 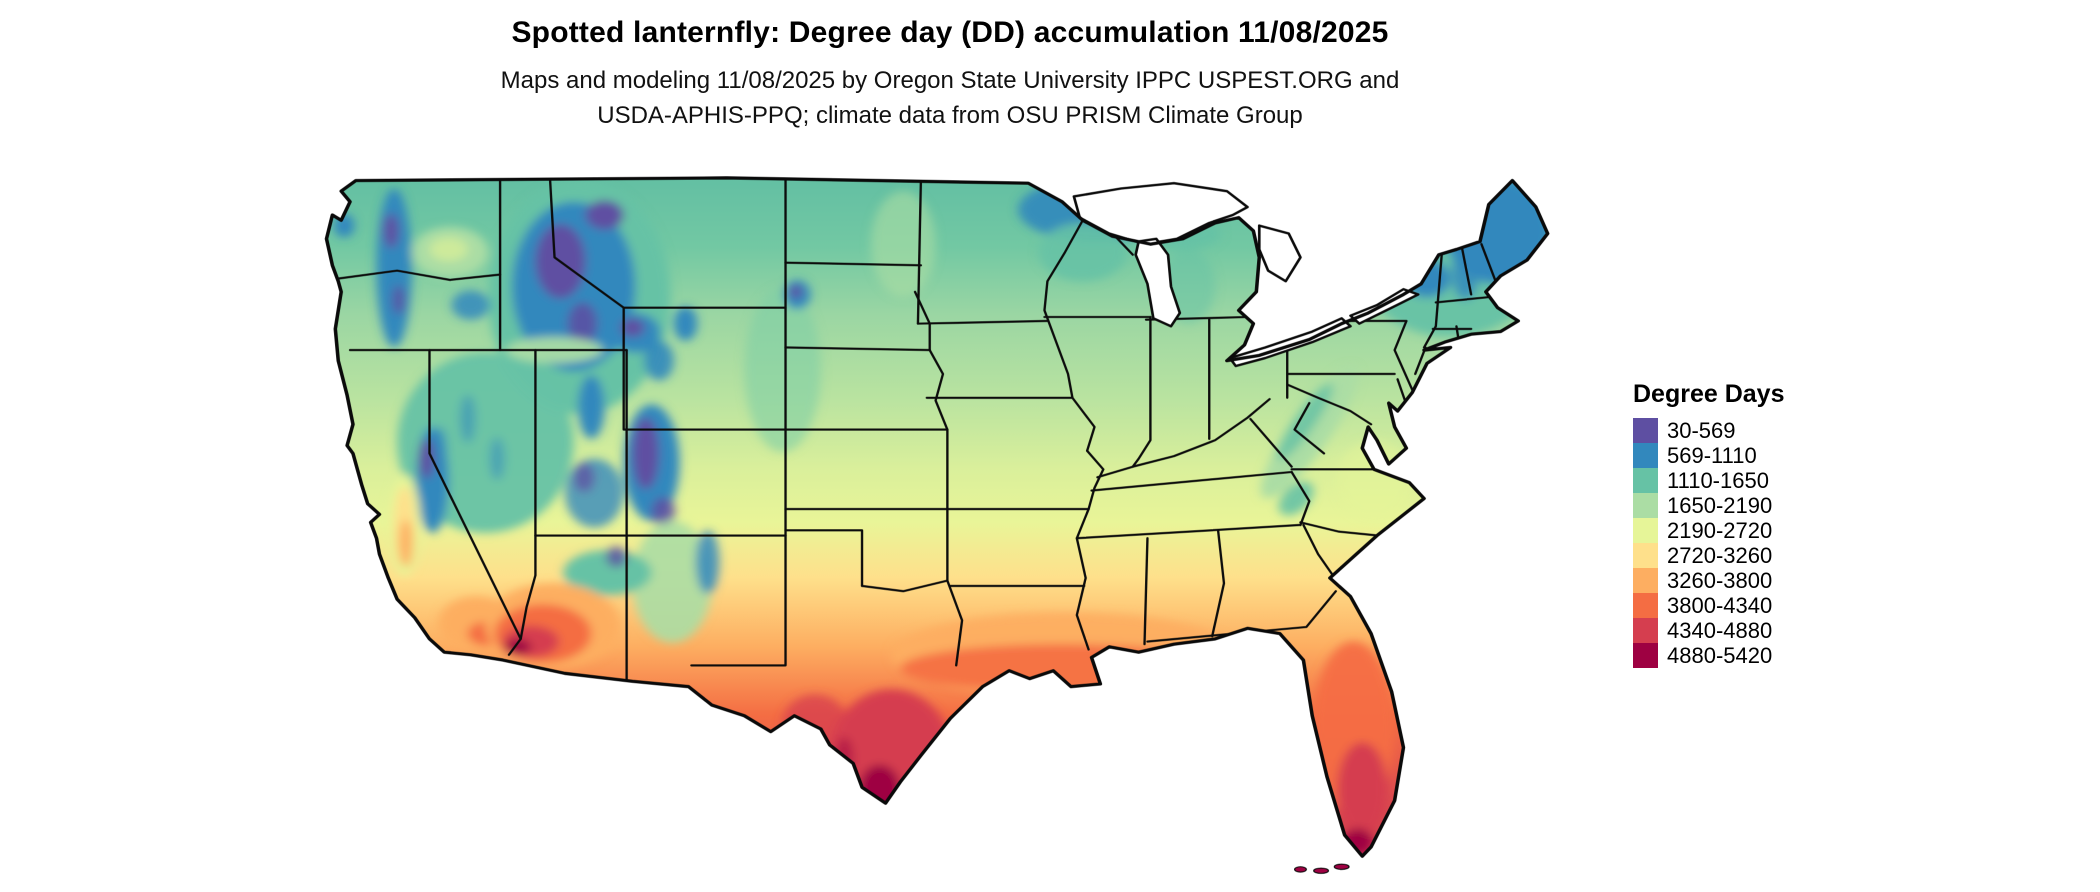 I want to click on legend-label: 4340-4880, so click(x=1720, y=630).